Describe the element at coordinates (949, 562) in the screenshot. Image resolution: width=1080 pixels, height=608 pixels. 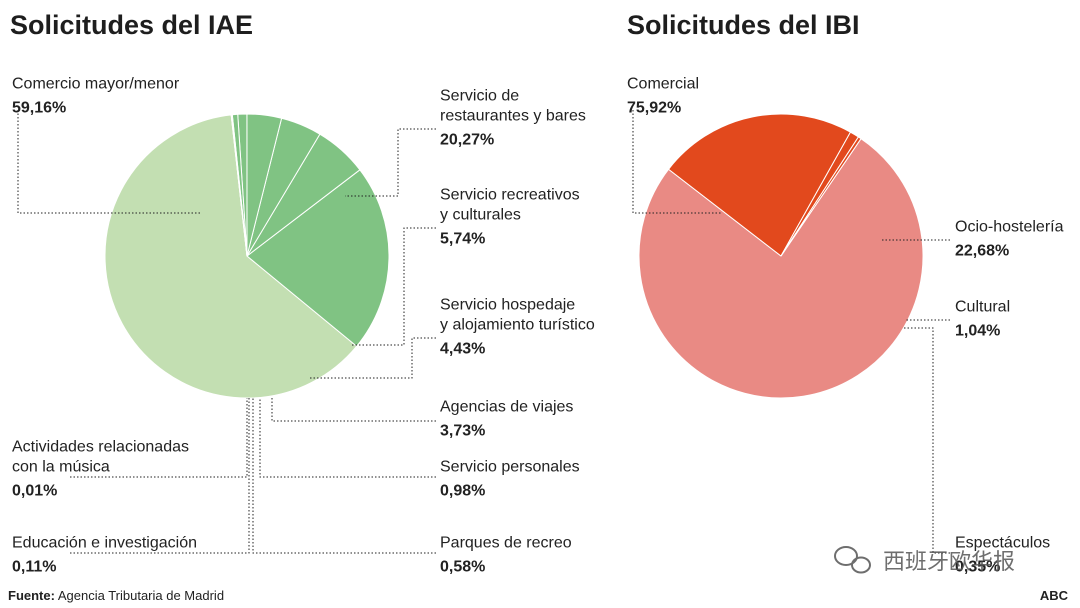
I see `watermark-text: 西班牙欧华报` at that location.